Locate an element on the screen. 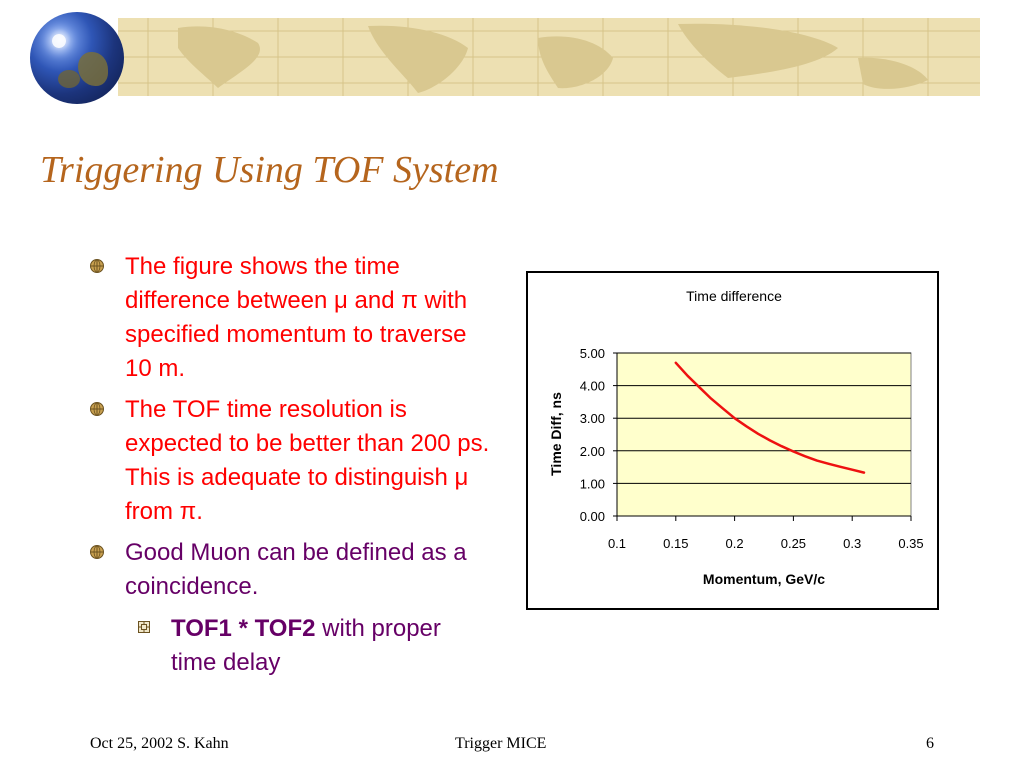 The width and height of the screenshot is (1024, 768). header-banner is located at coordinates (512, 55).